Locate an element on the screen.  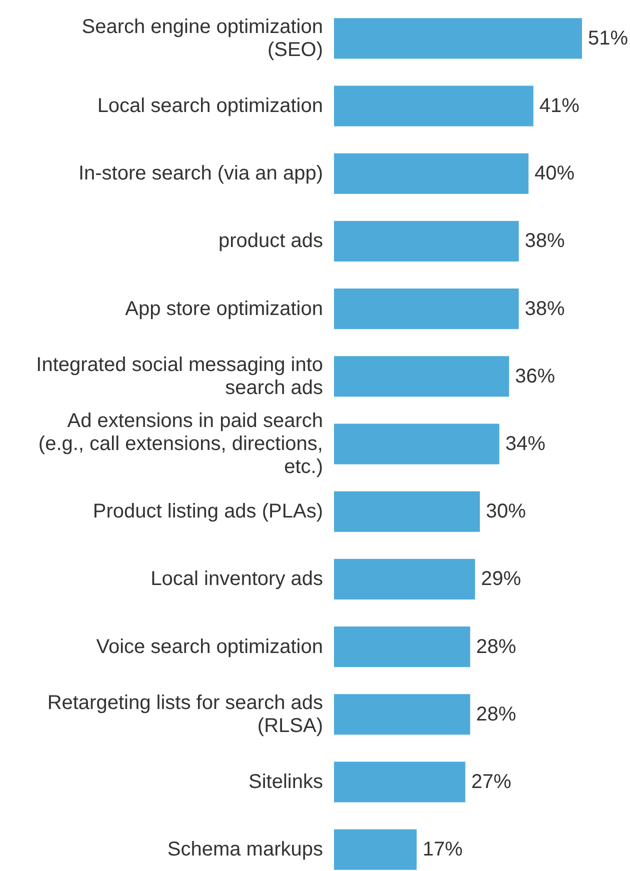
y-tick-label: App store optimization is located at coordinates (224, 309).